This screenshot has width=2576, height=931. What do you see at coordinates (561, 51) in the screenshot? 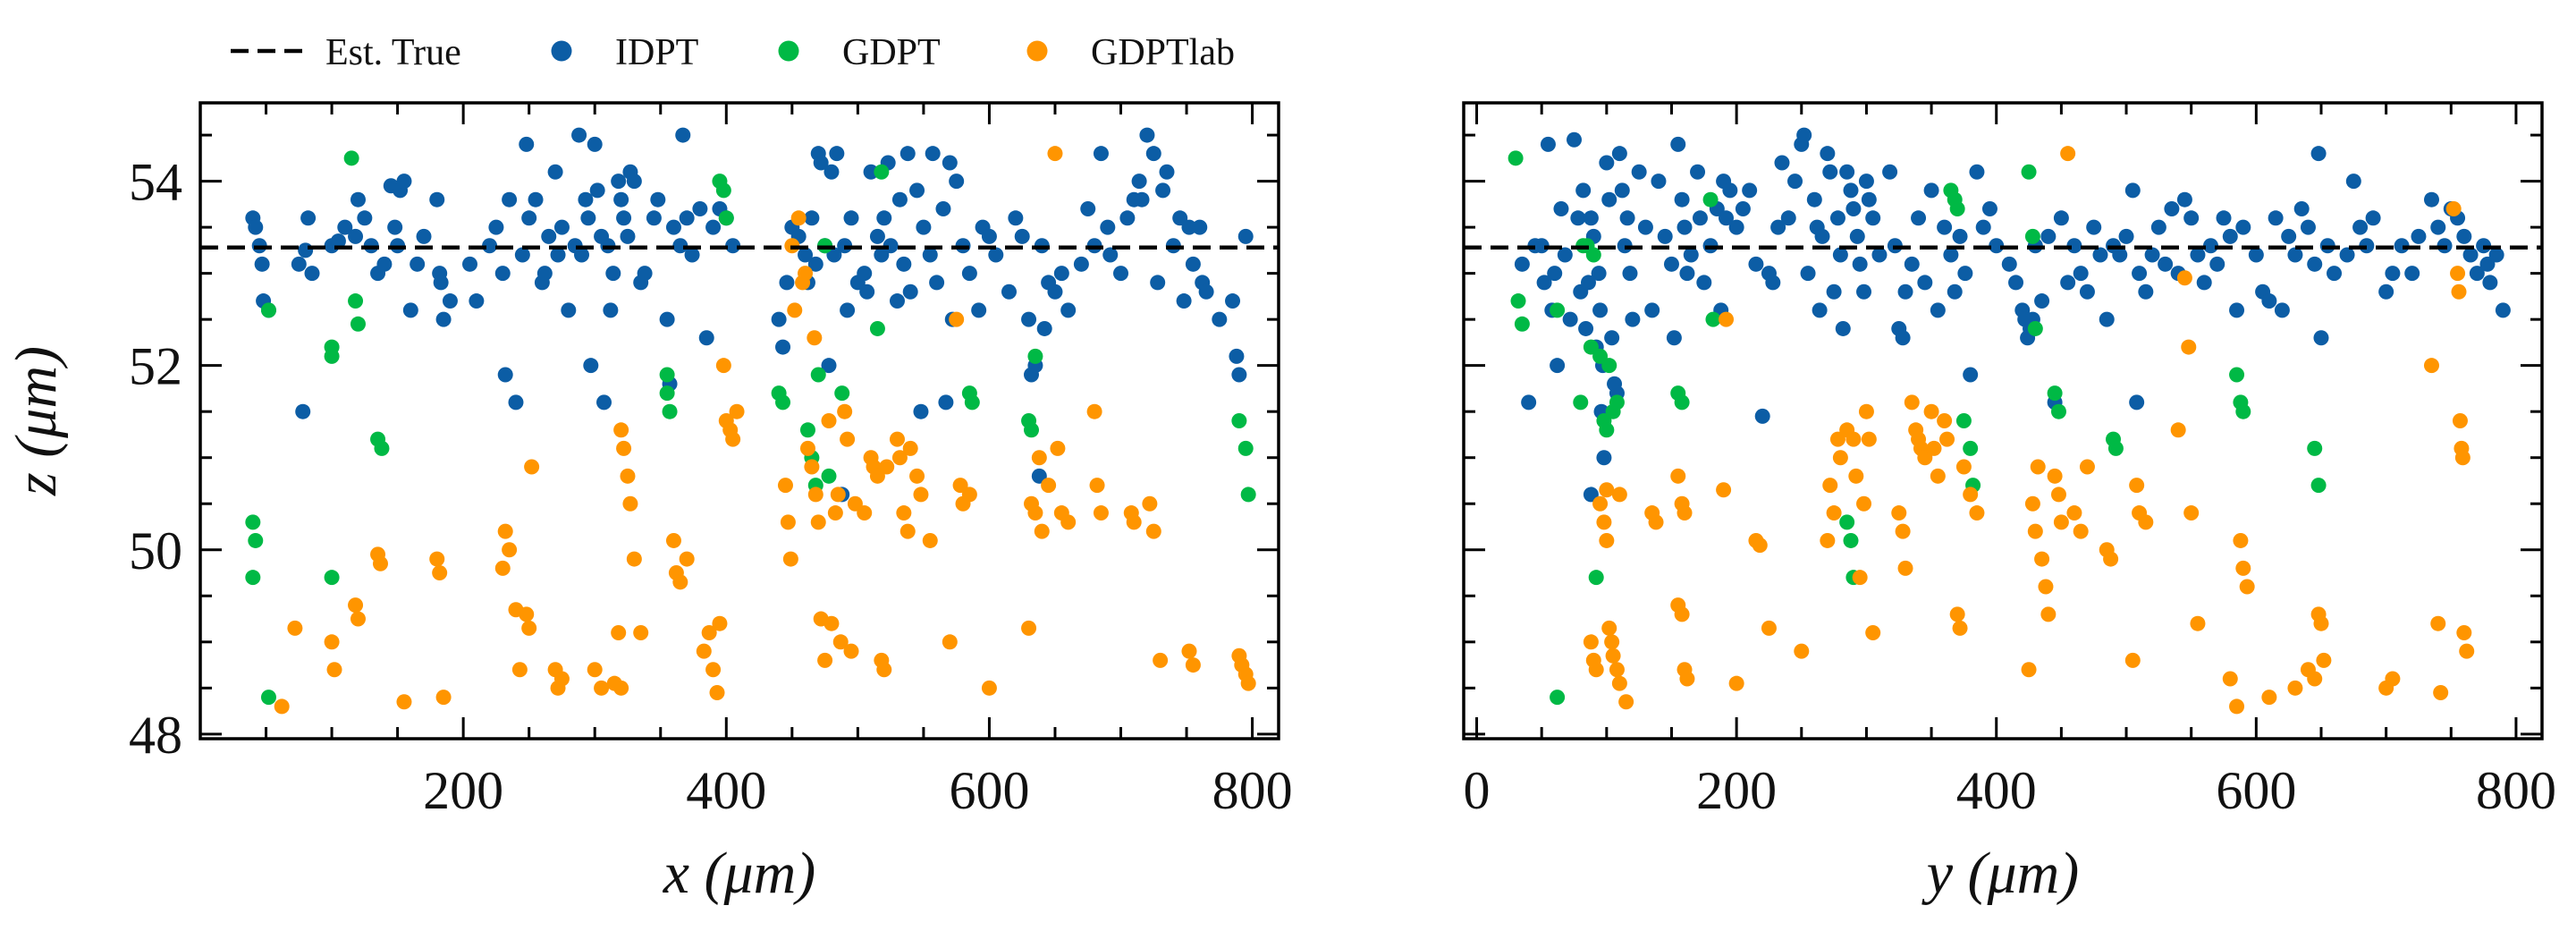
I see `legend-marker-idpt` at bounding box center [561, 51].